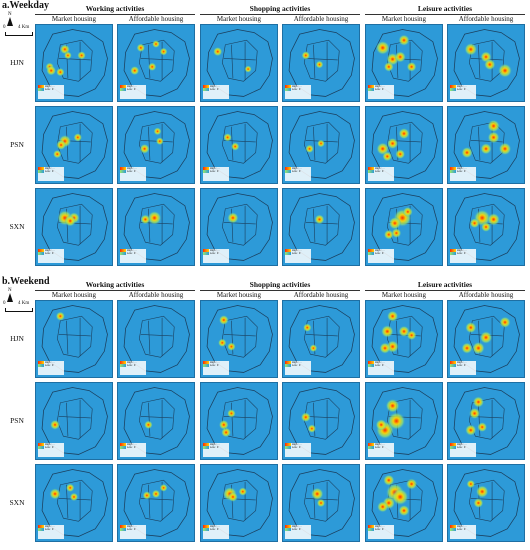 The width and height of the screenshot is (530, 550). What do you see at coordinates (239, 295) in the screenshot?
I see `housing-type-label: Market housing` at bounding box center [239, 295].